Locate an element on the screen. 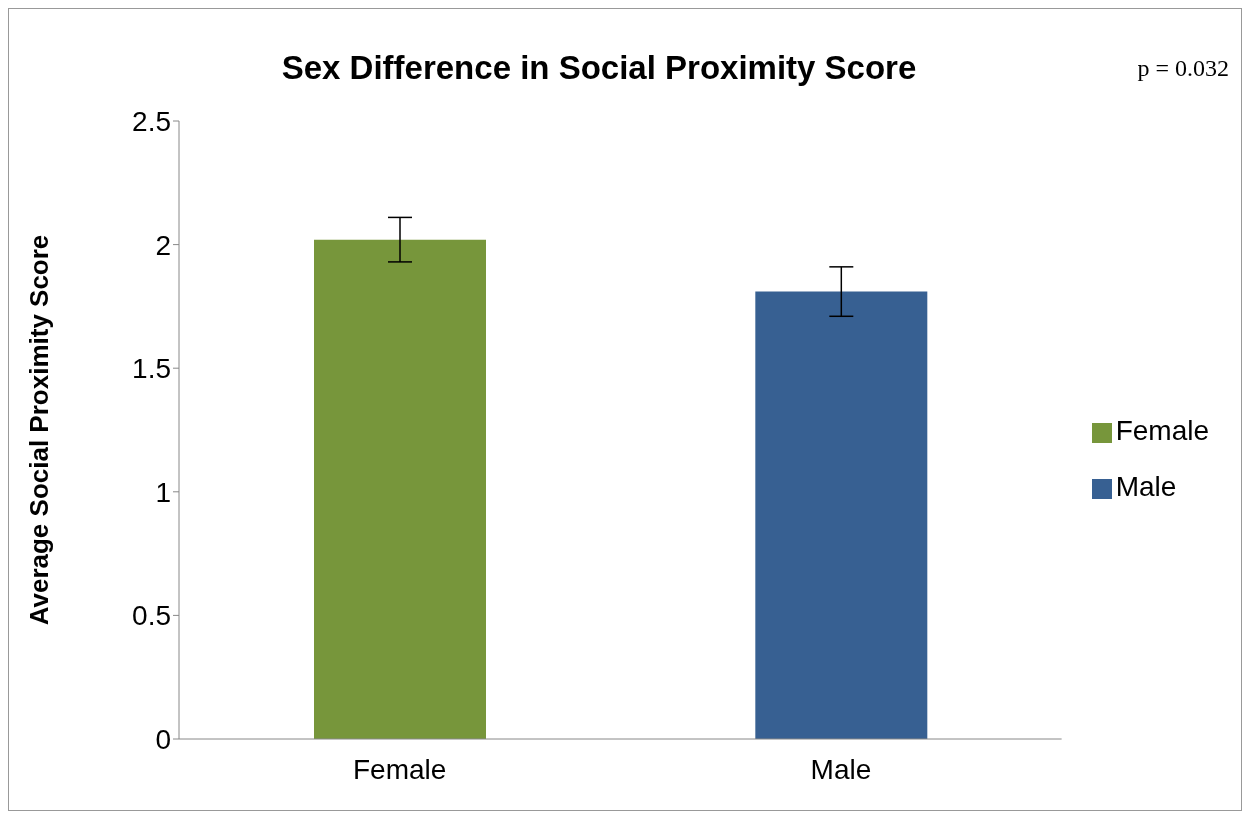  y-tick-label: 0.5 is located at coordinates (151, 616).